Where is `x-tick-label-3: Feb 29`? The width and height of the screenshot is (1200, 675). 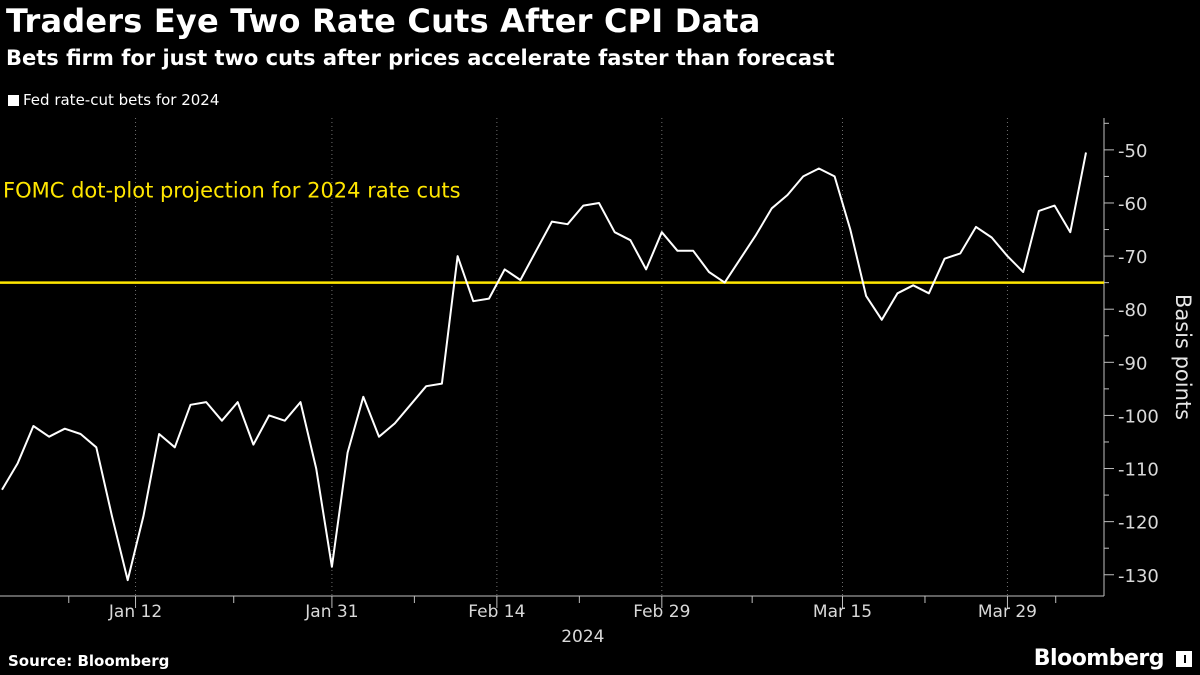 x-tick-label-3: Feb 29 is located at coordinates (661, 612).